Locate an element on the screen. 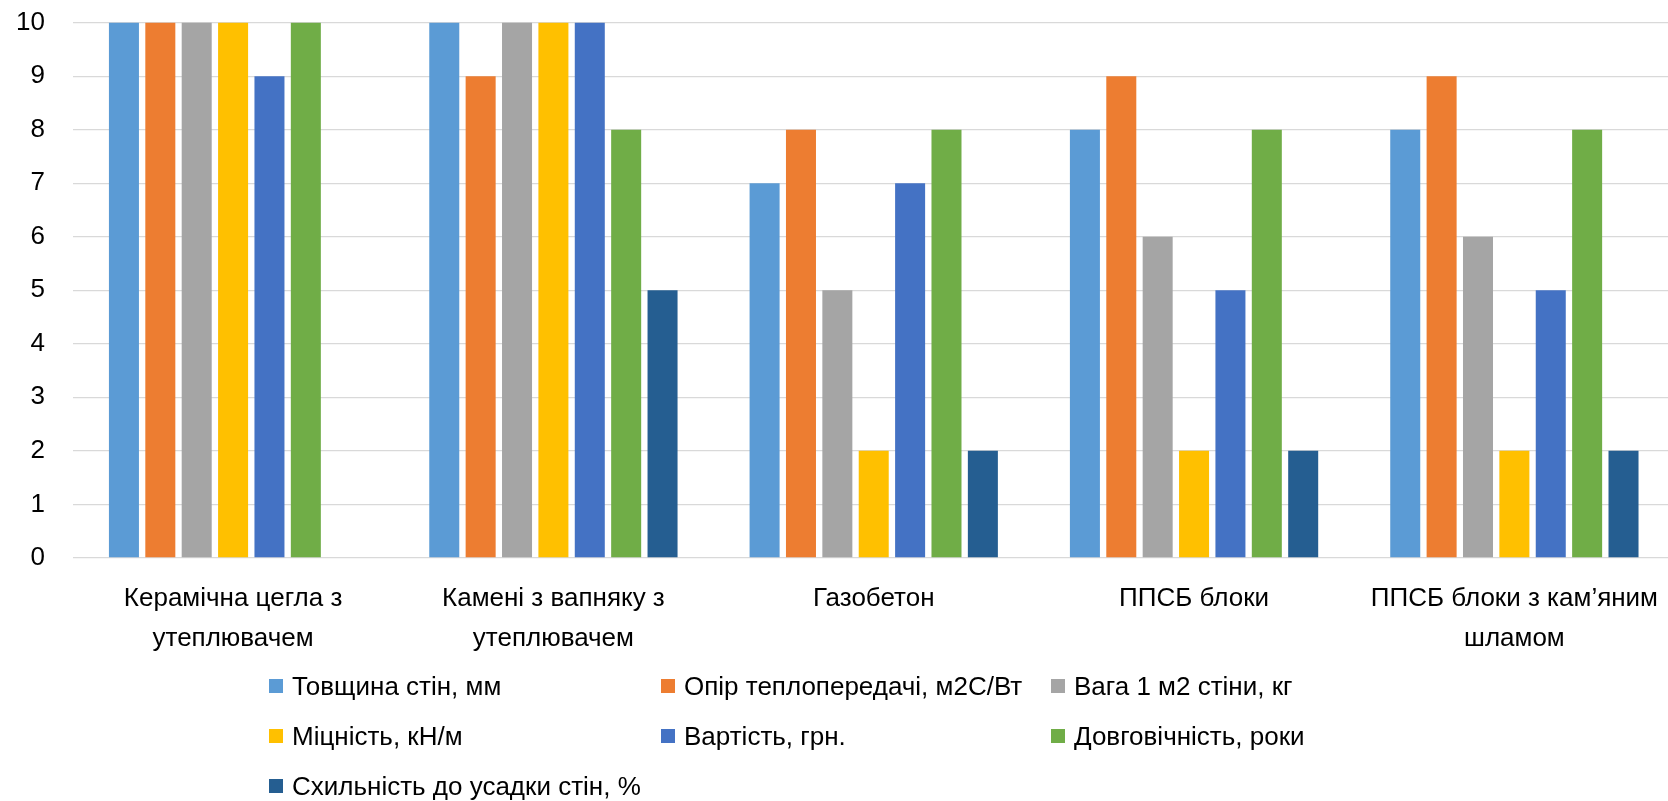 The image size is (1668, 801). x-tick-label: Газобетон is located at coordinates (873, 597).